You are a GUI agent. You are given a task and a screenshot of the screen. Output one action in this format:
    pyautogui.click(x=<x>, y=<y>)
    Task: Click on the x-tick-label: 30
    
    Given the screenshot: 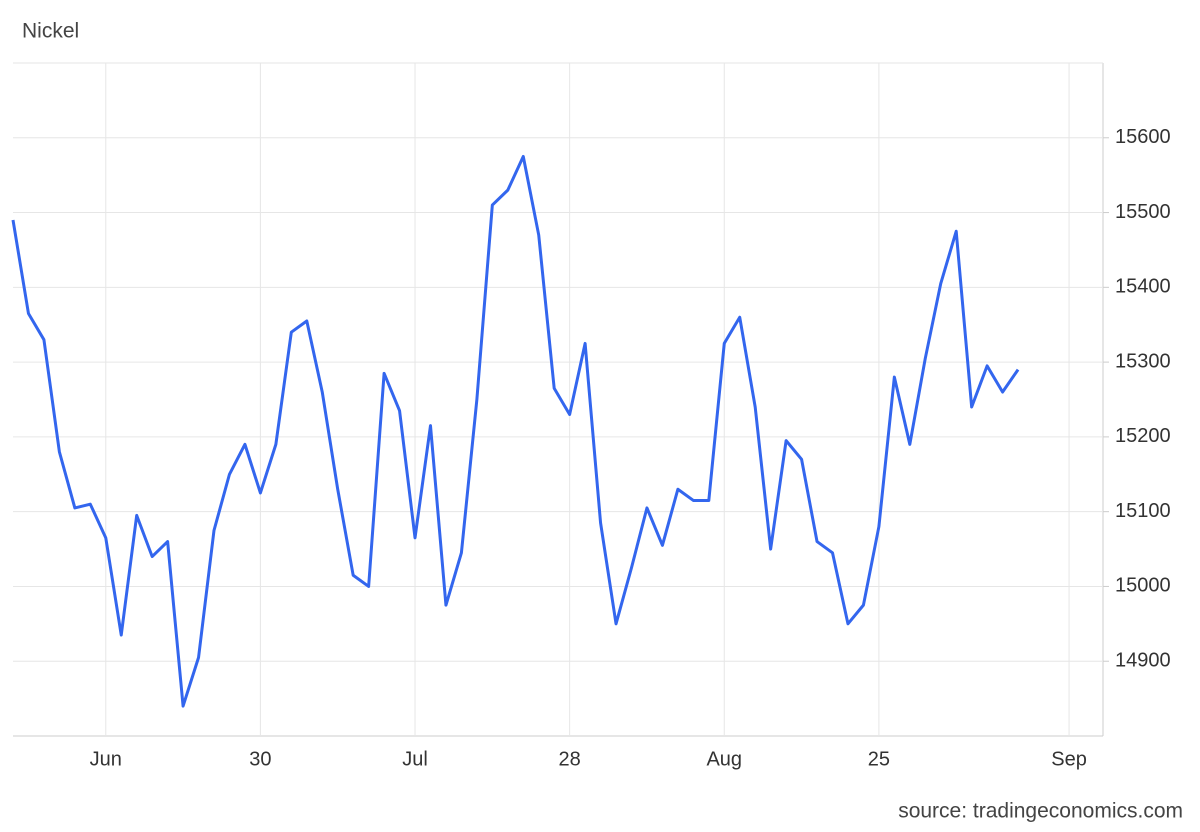 What is the action you would take?
    pyautogui.click(x=260, y=759)
    